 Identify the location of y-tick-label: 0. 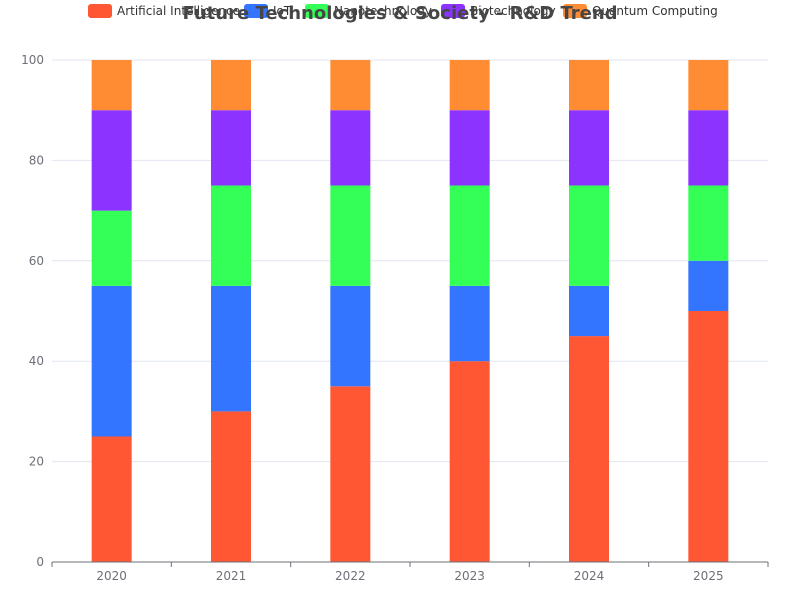
(40, 562).